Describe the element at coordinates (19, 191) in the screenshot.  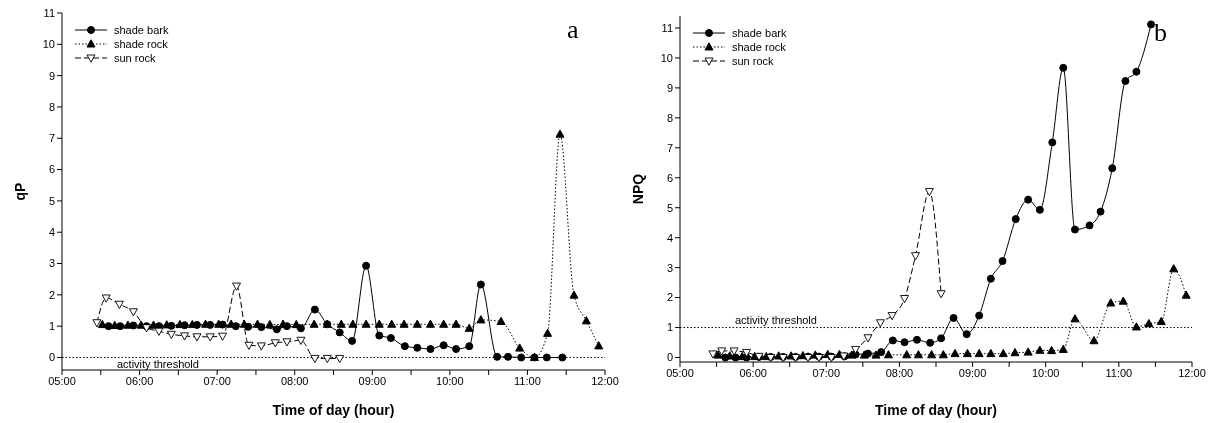
I see `y-axis-title: qP` at that location.